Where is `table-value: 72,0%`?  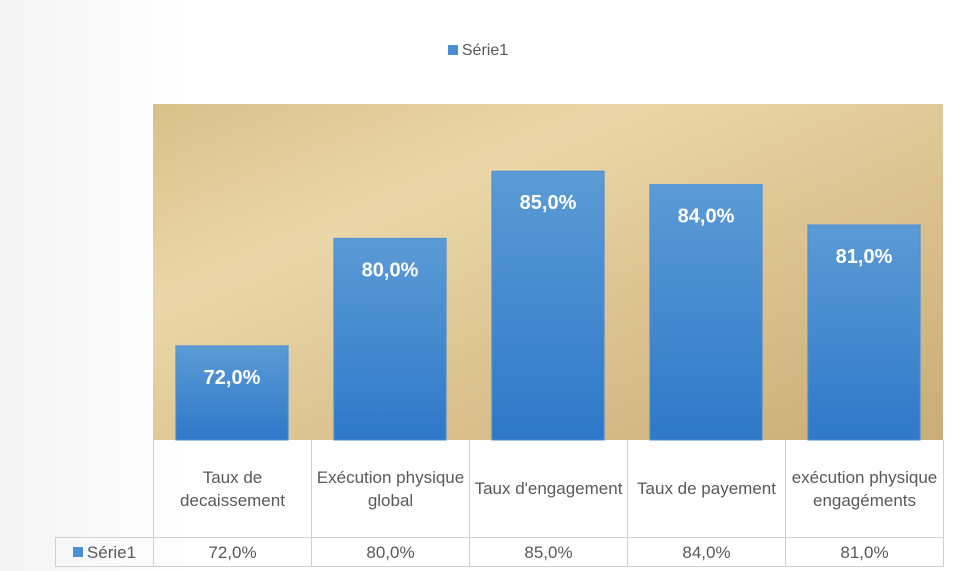
table-value: 72,0% is located at coordinates (232, 552).